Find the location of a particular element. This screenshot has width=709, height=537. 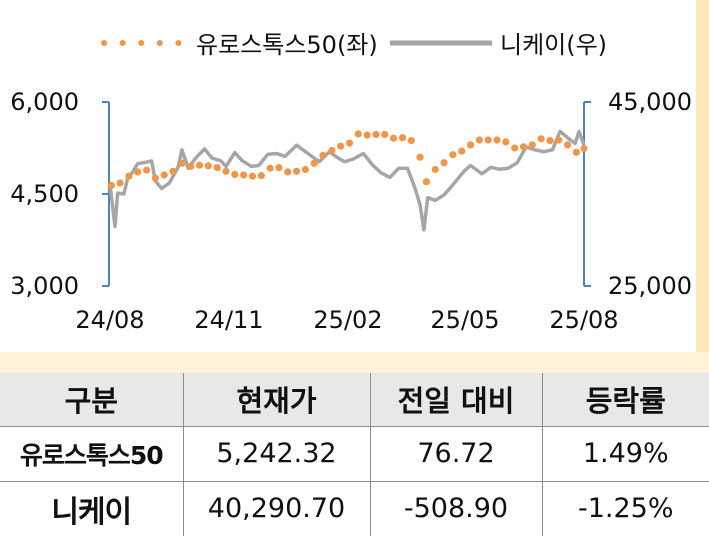

legend-label-eurostoxx: 유로스톡스50(좌) is located at coordinates (287, 45).